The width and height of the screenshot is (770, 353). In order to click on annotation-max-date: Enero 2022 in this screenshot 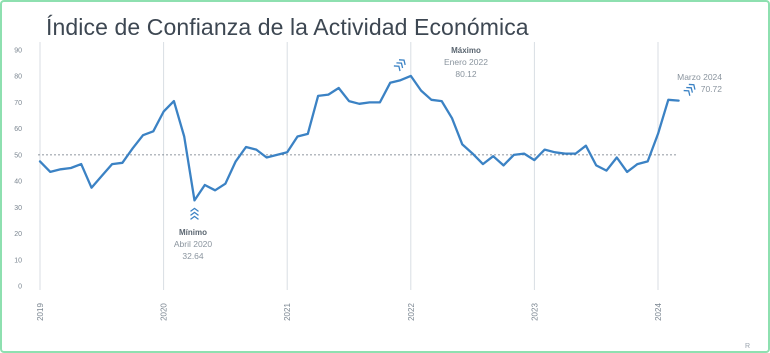, I will do `click(466, 62)`.